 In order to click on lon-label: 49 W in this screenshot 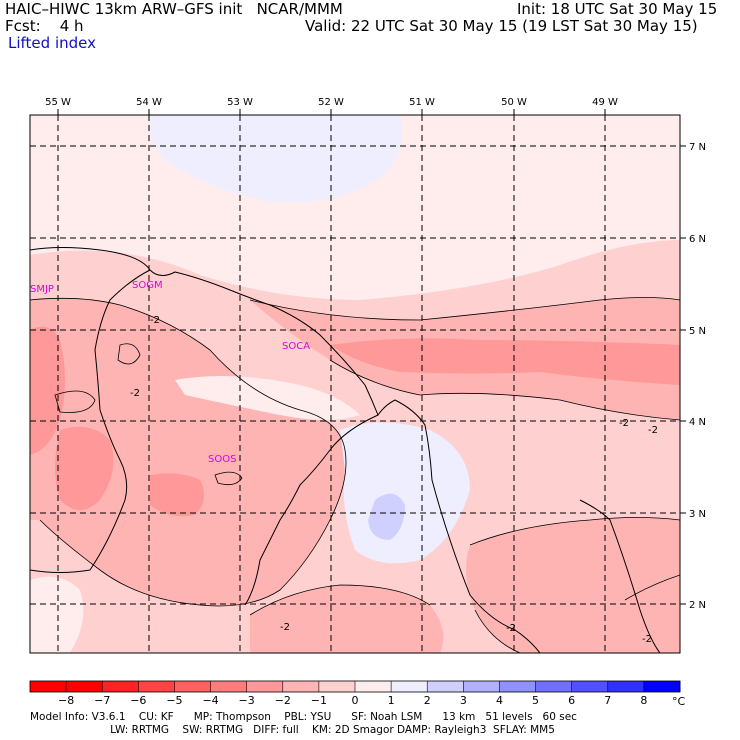, I will do `click(605, 102)`.